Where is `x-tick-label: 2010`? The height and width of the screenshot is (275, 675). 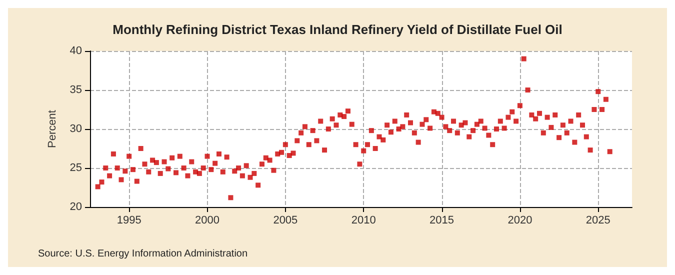 x-tick-label: 2010 is located at coordinates (363, 220).